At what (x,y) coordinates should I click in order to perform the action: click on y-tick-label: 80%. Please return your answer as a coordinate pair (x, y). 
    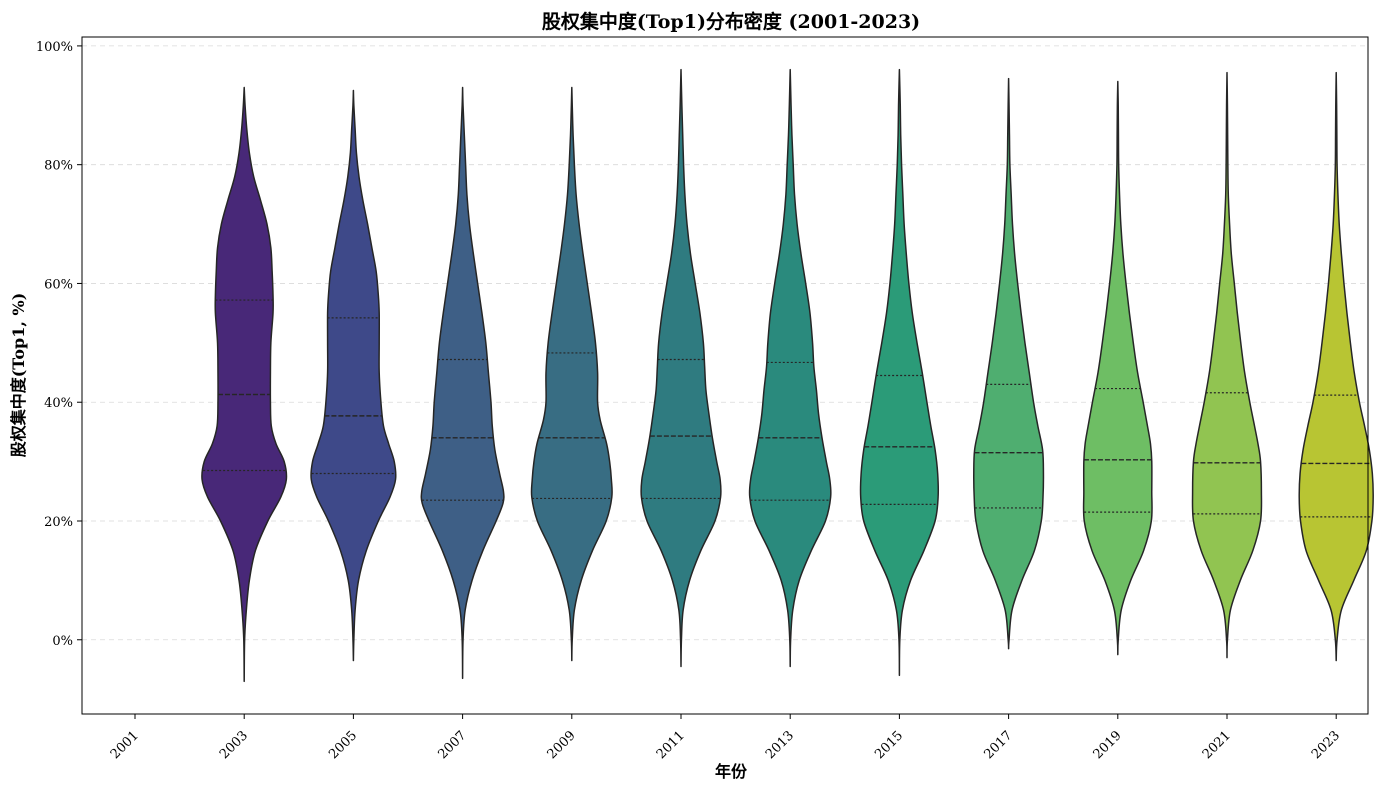
    Looking at the image, I should click on (58, 166).